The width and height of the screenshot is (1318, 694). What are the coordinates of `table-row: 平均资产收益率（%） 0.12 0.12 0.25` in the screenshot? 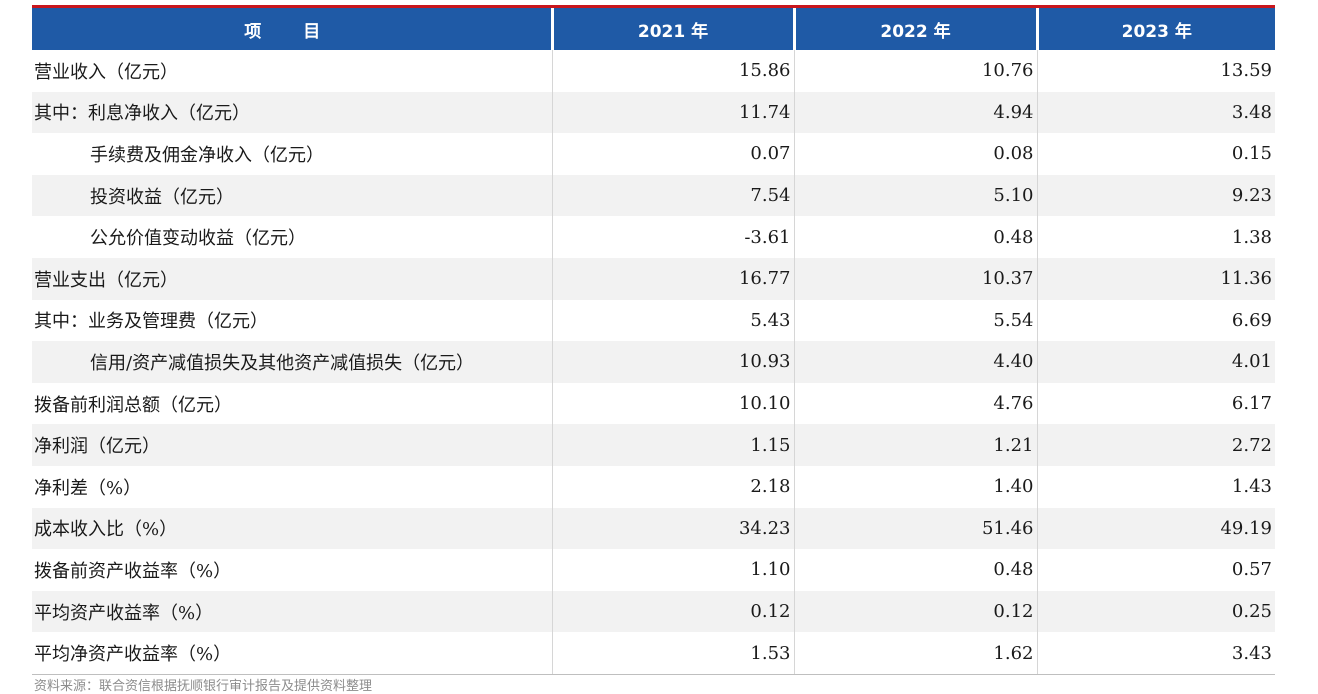 It's located at (653, 611).